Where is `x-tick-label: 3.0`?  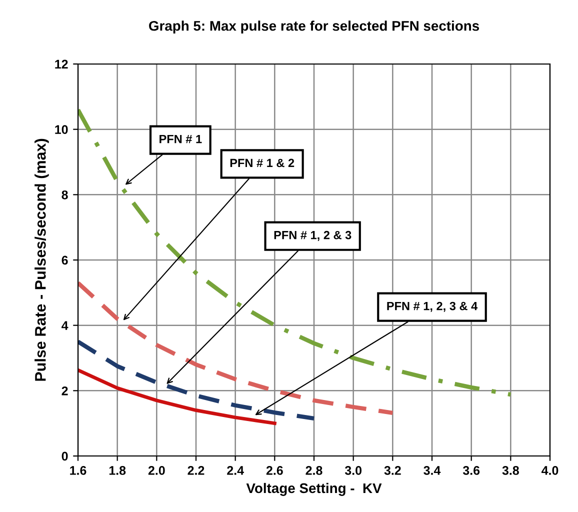
x-tick-label: 3.0 is located at coordinates (353, 470).